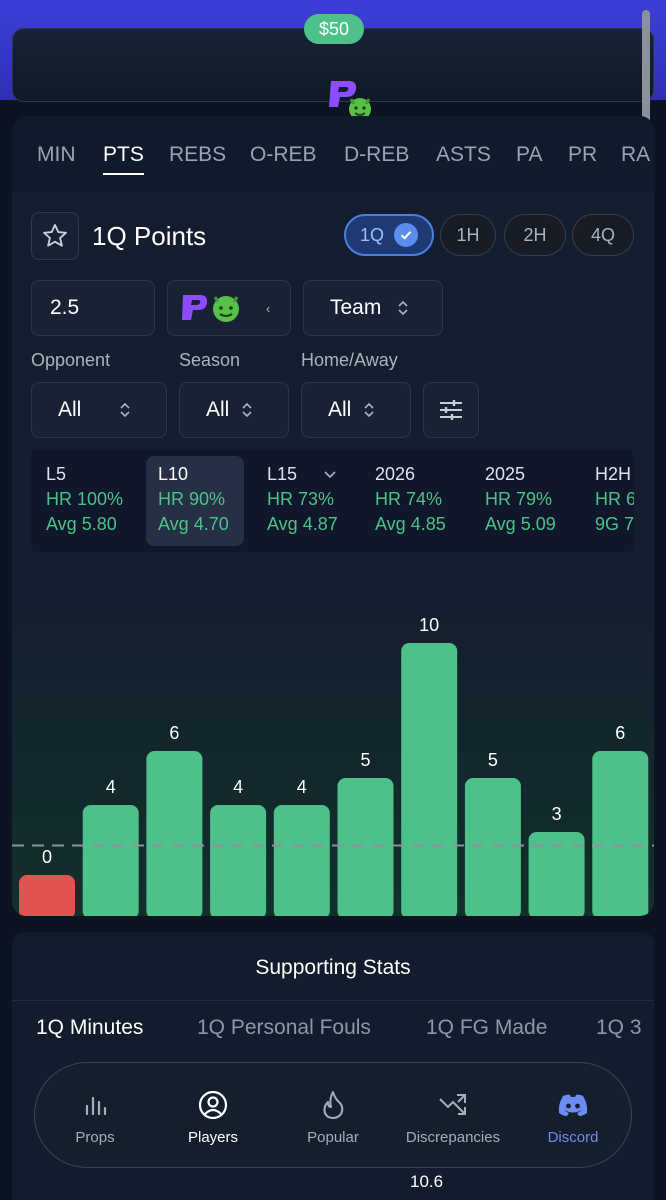 This screenshot has width=666, height=1200. I want to click on tab-1q-fg-made: 1Q FG Made, so click(487, 1027).